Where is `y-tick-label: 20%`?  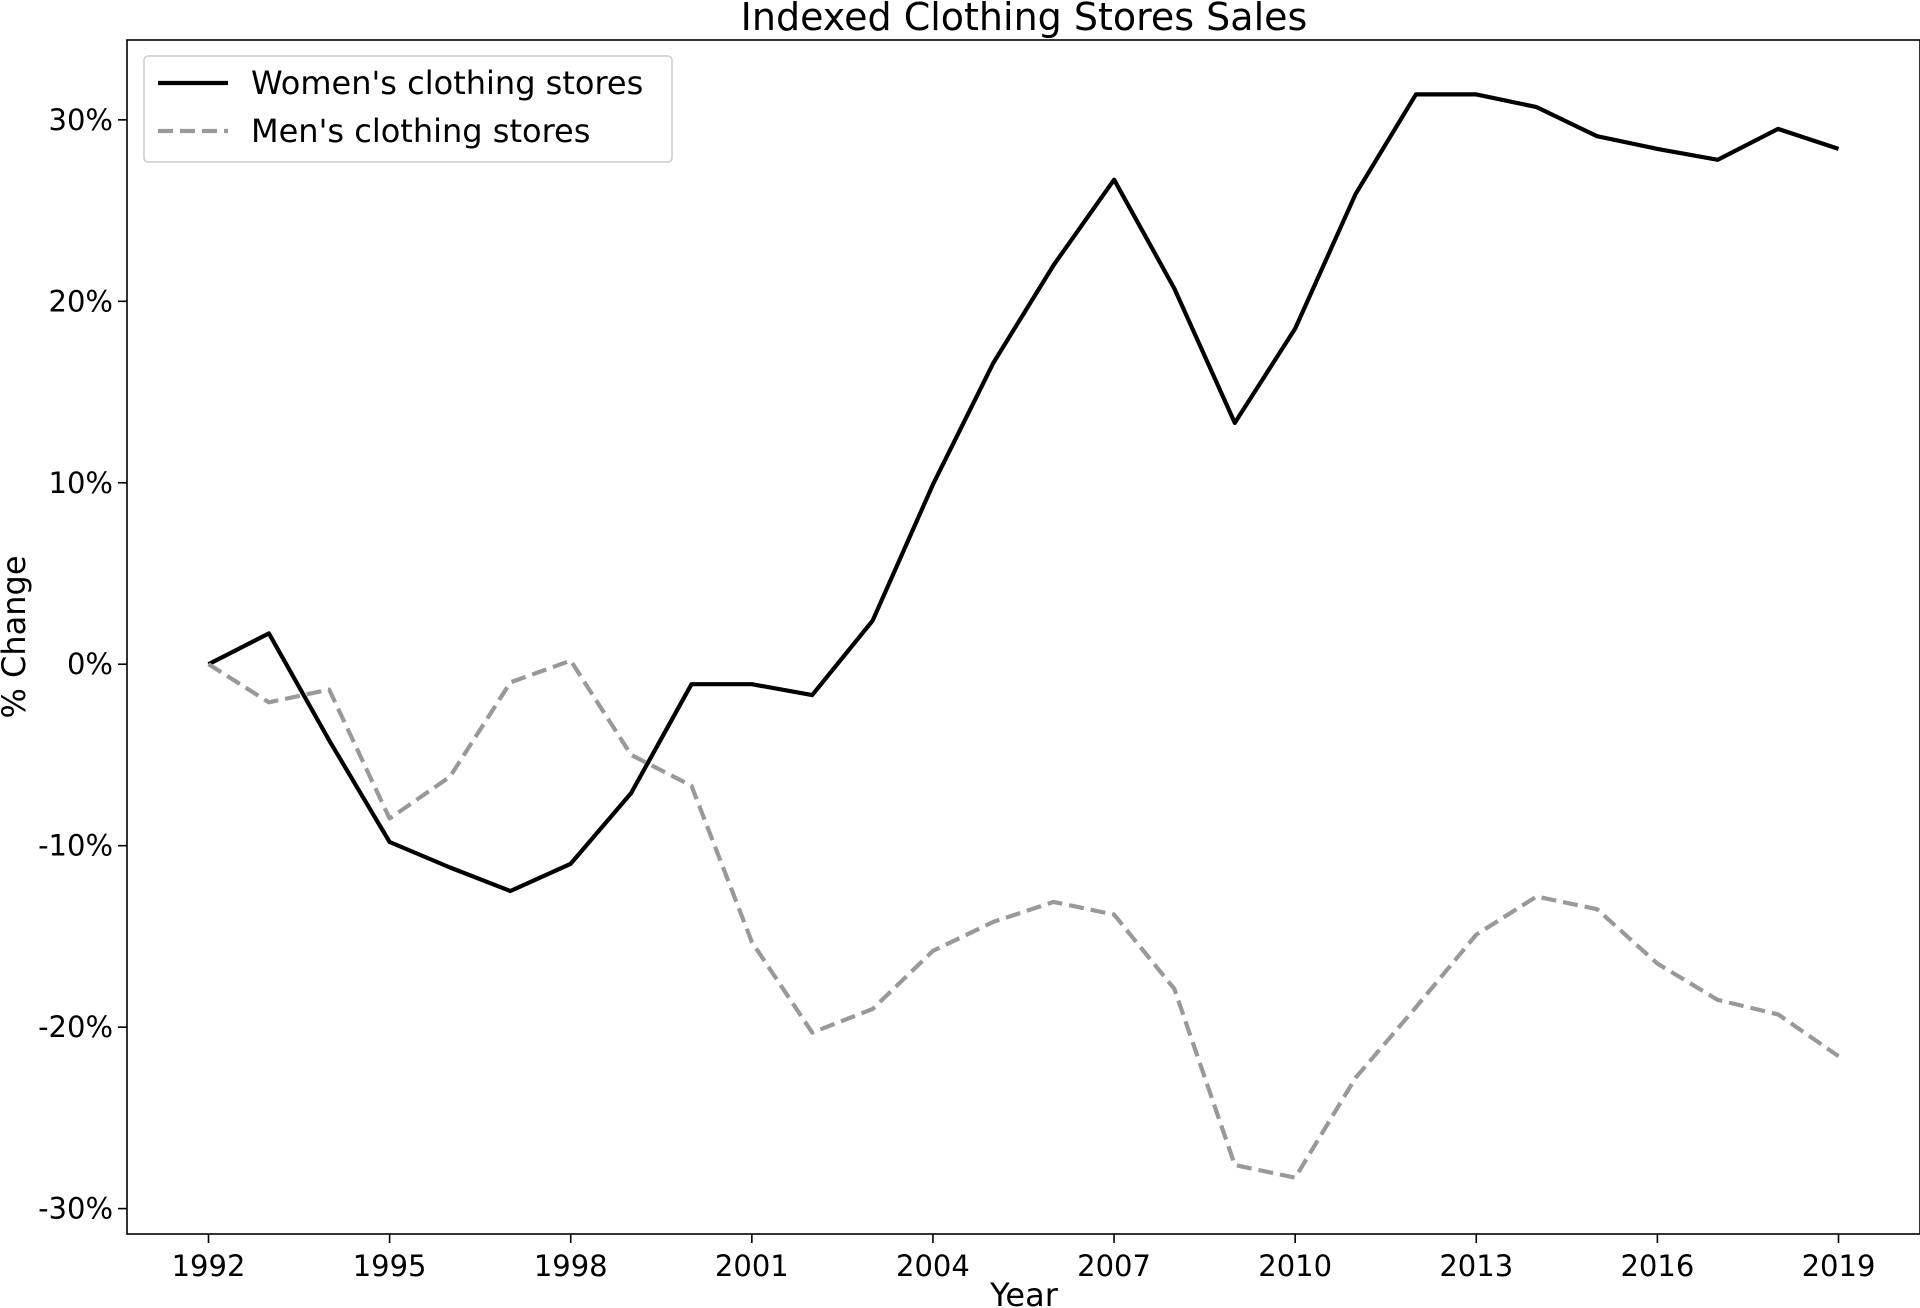
y-tick-label: 20% is located at coordinates (81, 301).